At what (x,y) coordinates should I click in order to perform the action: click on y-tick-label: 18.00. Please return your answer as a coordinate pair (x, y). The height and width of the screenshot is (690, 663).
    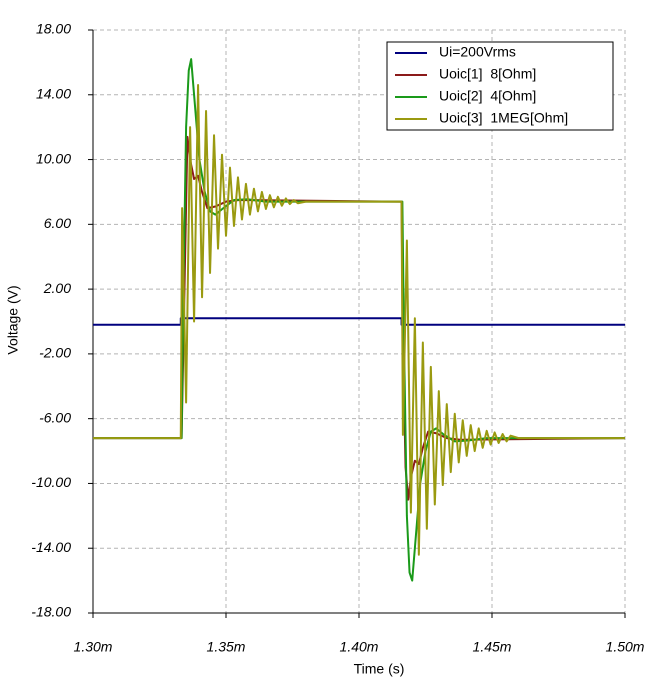
    Looking at the image, I should click on (53, 29).